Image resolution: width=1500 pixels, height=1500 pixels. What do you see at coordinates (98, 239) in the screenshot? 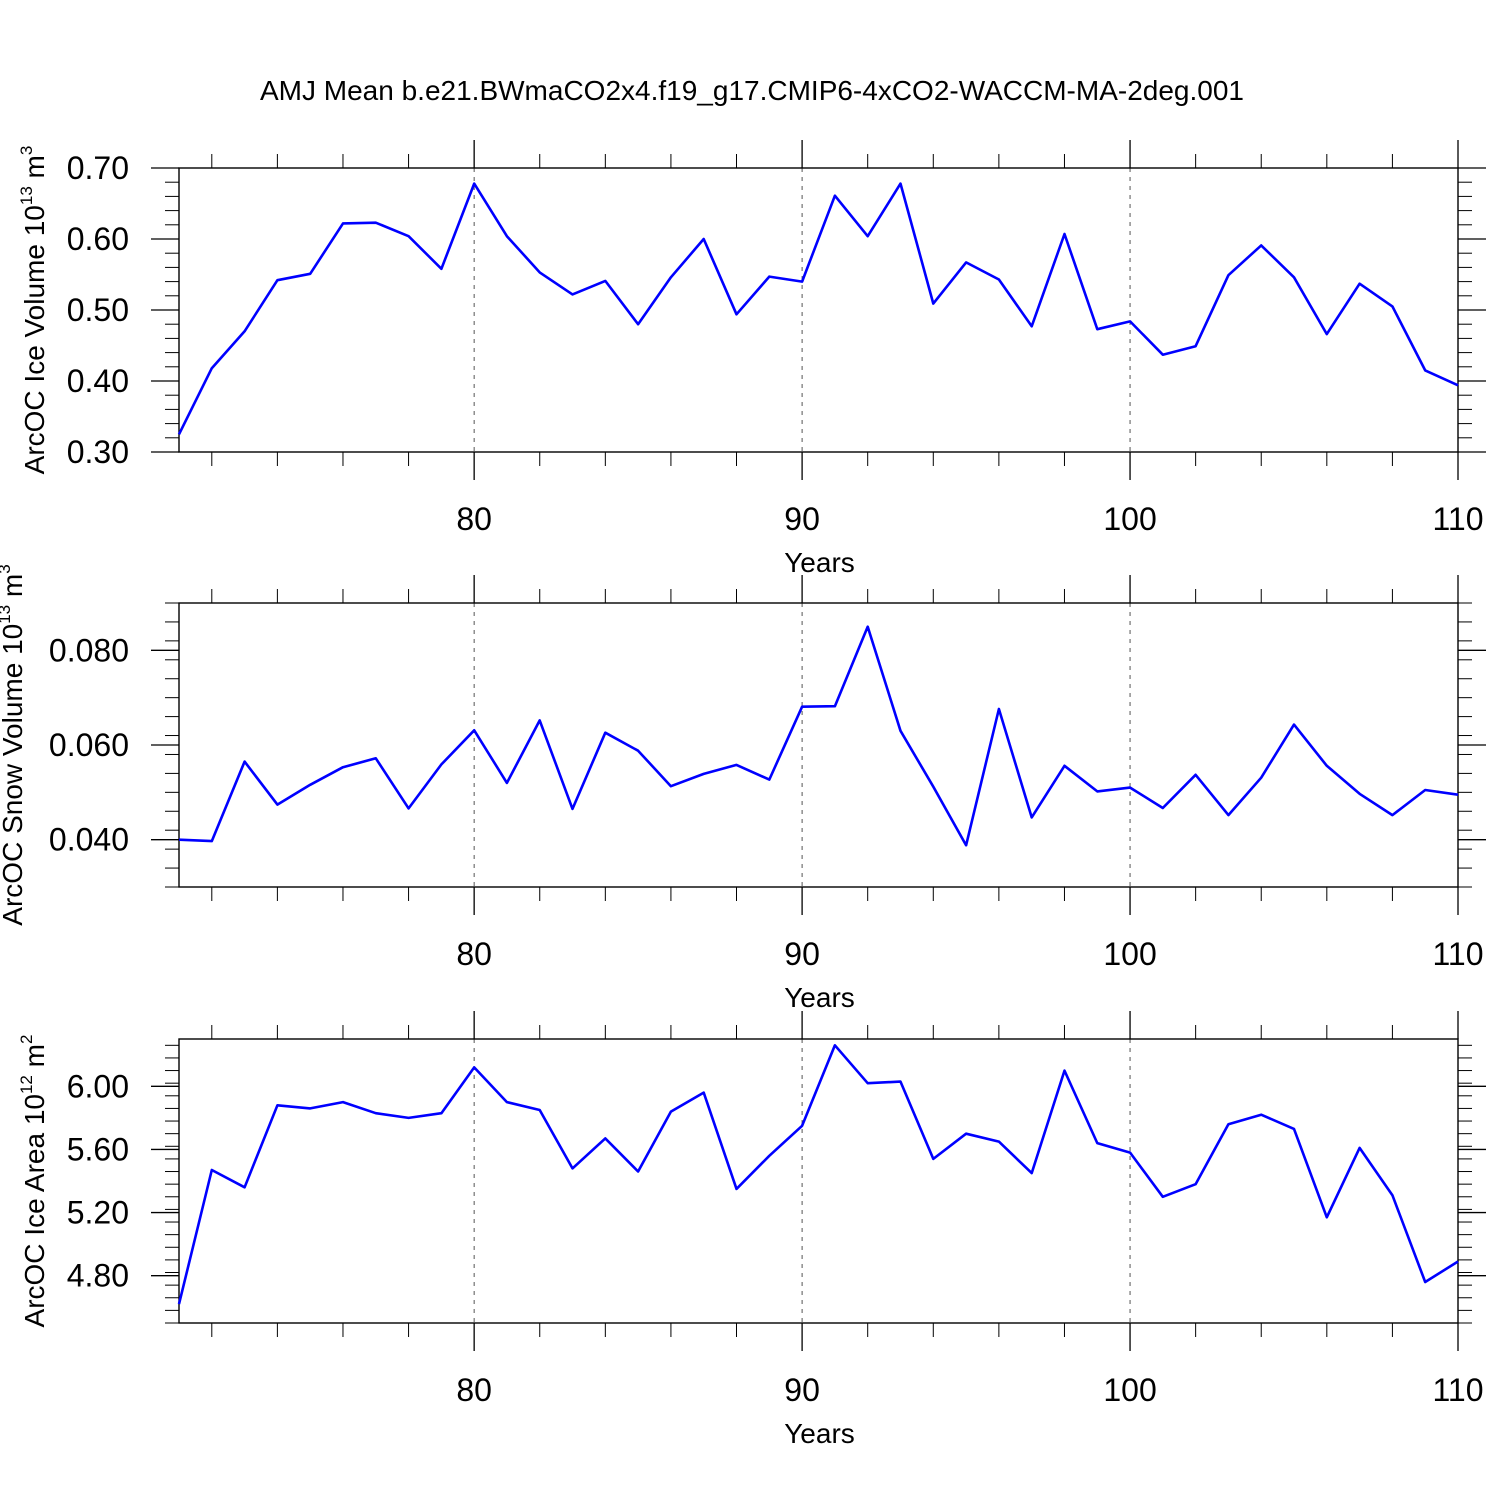
I see `y-tick-label: 0.60` at bounding box center [98, 239].